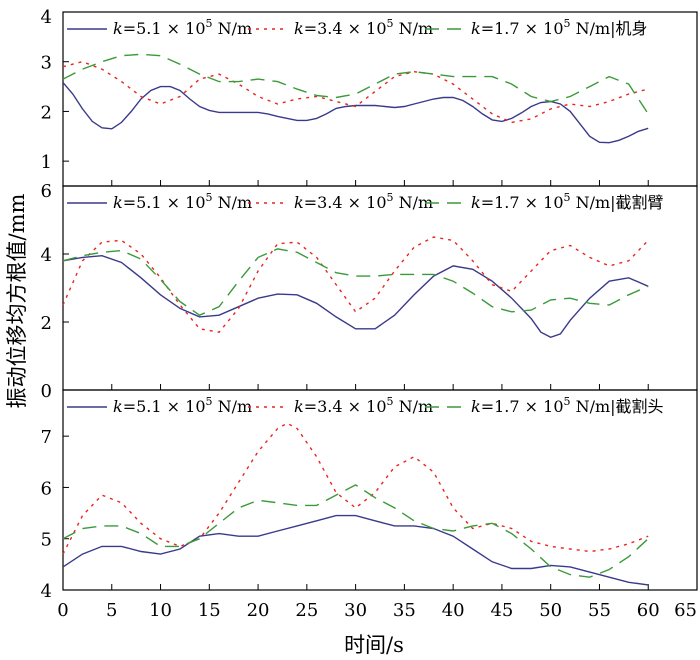 This screenshot has width=700, height=660. Describe the element at coordinates (160, 610) in the screenshot. I see `x-tick-label: 10` at that location.